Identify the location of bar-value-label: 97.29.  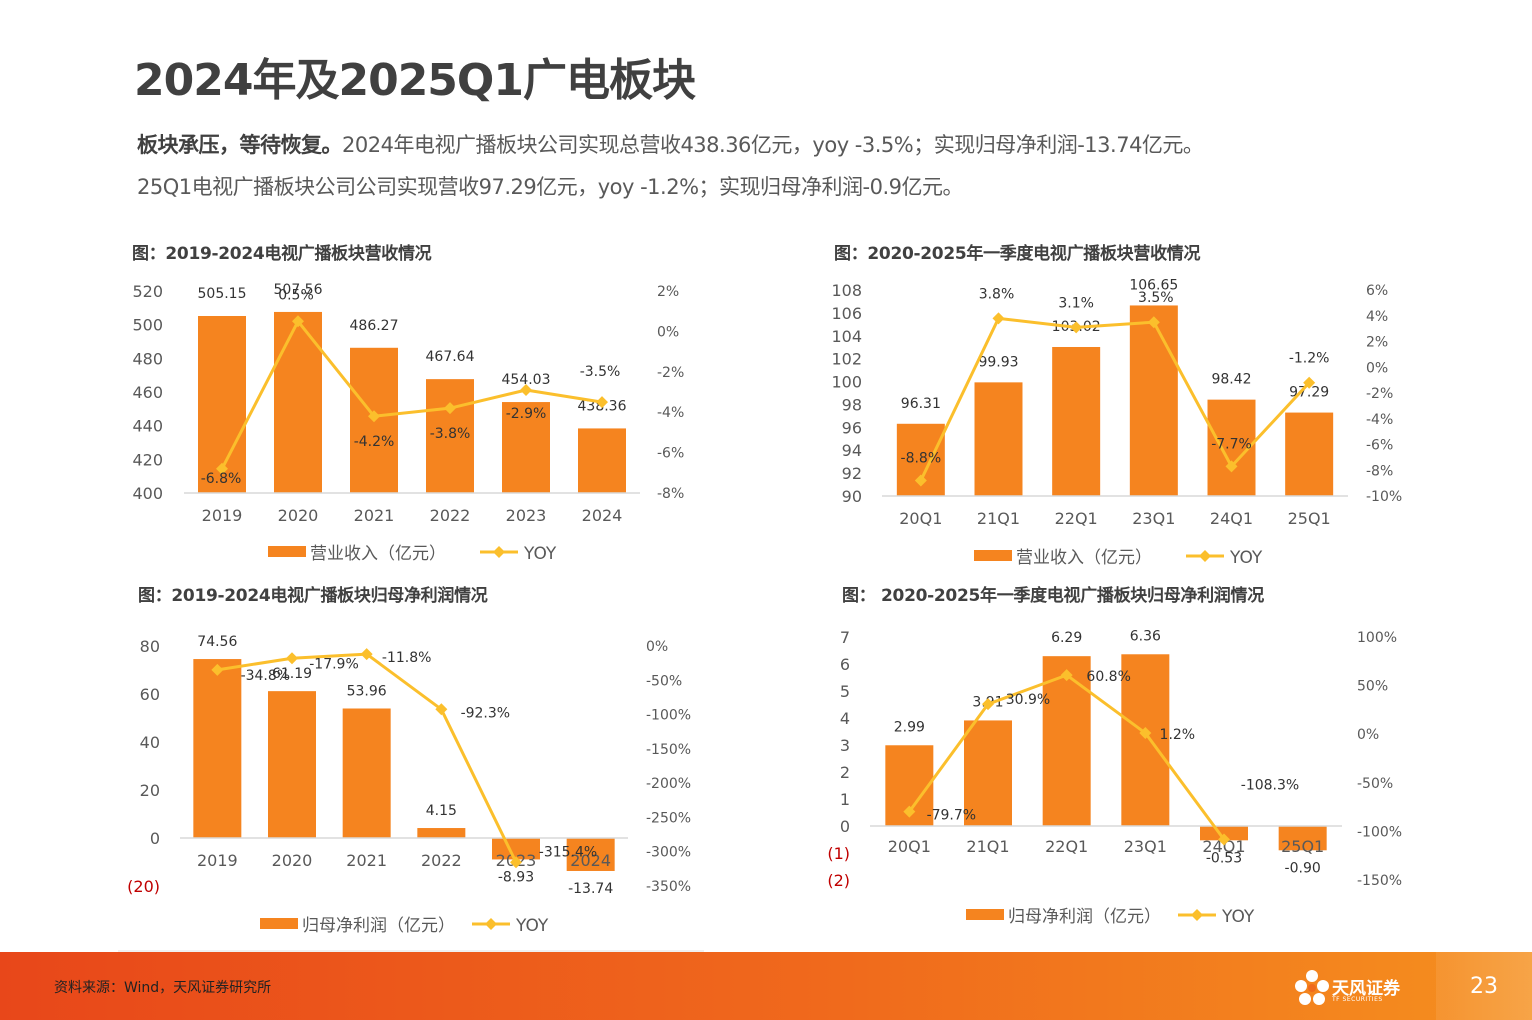
(1309, 393).